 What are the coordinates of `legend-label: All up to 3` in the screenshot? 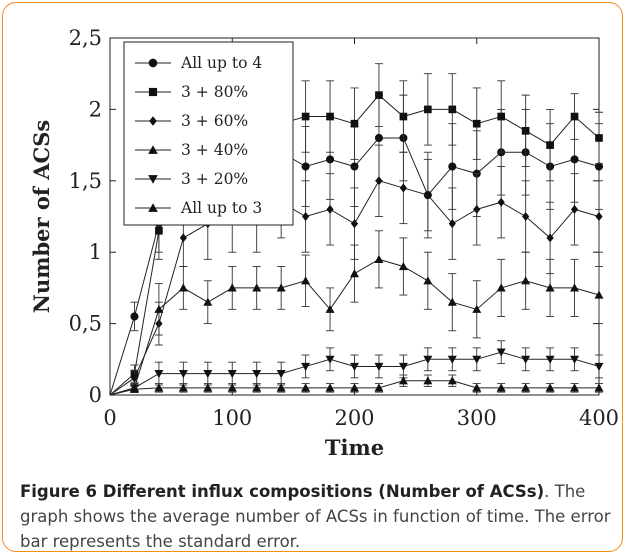 It's located at (221, 208).